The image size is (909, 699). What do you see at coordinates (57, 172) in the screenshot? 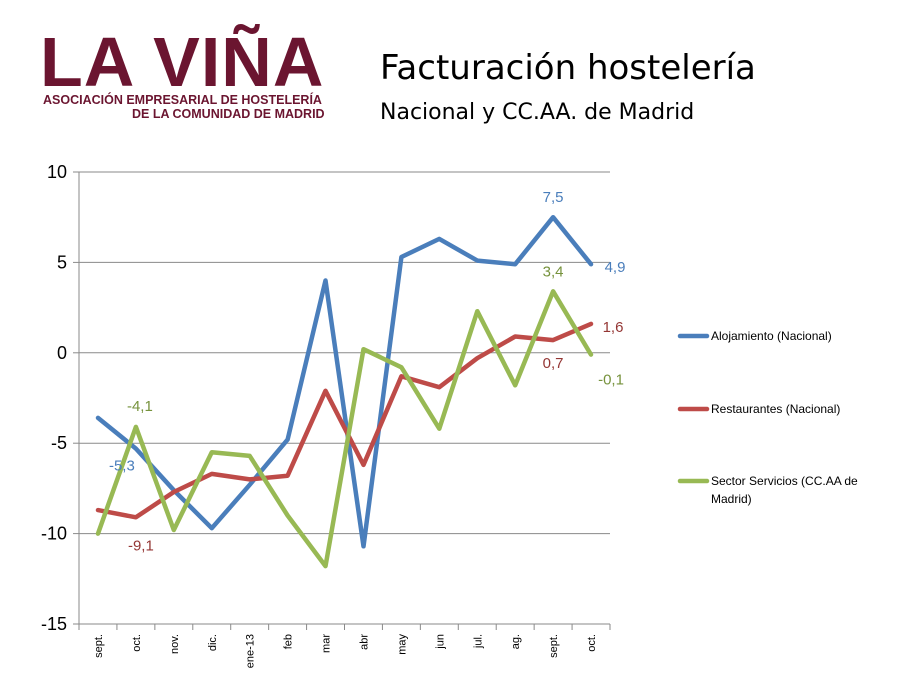
I see `y-tick-label: 10` at bounding box center [57, 172].